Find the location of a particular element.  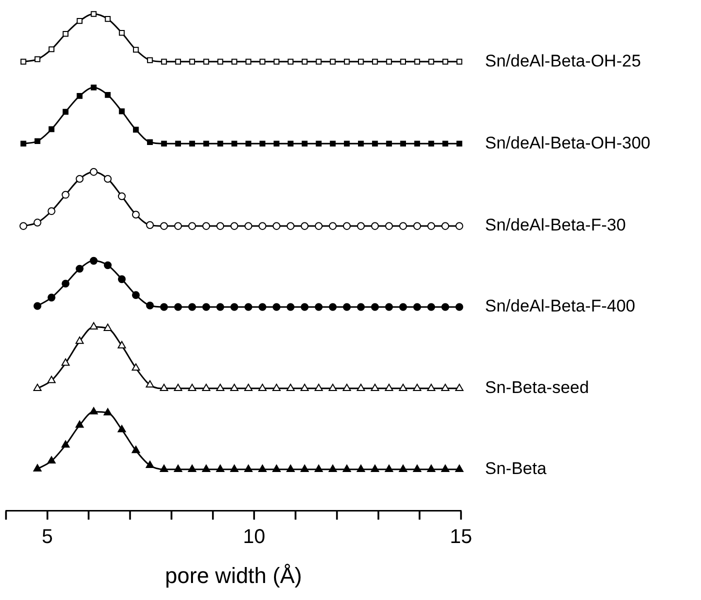

series-label: Sn/deAl-Beta-F-400 is located at coordinates (560, 306).